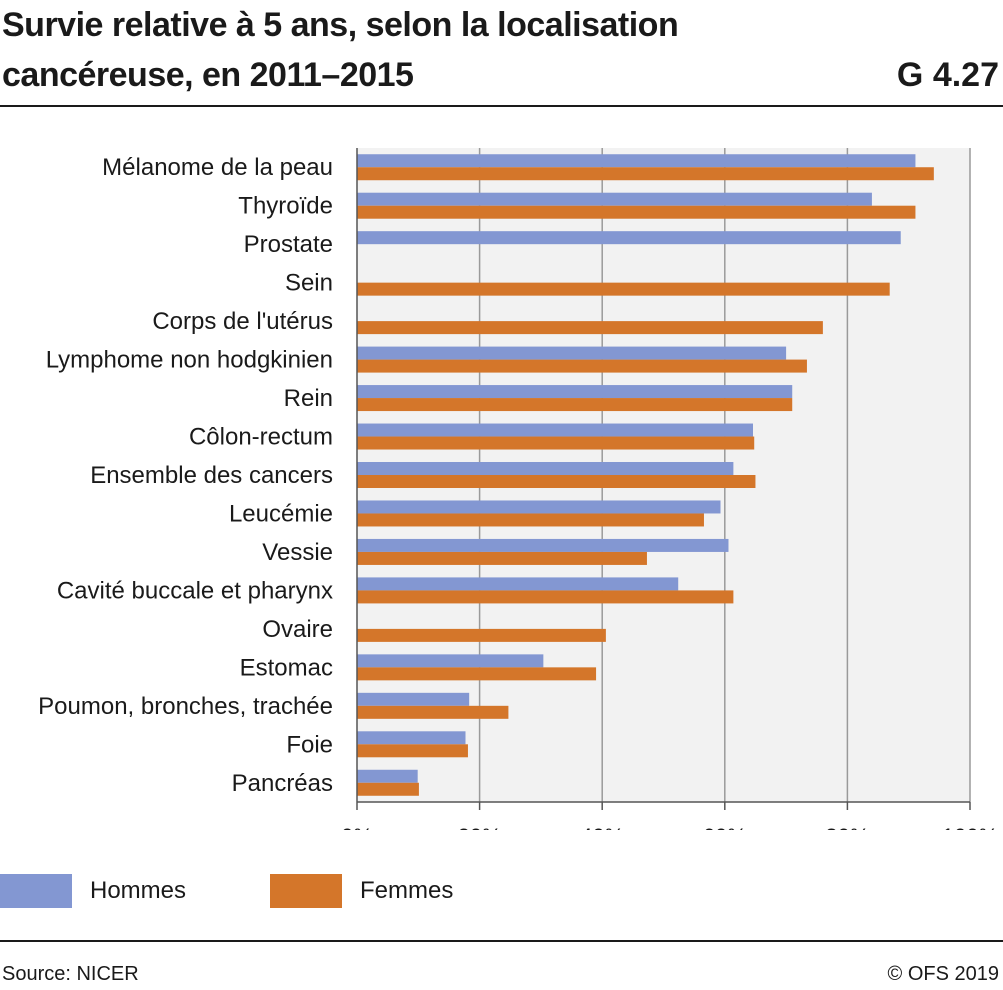 The image size is (1003, 990). Describe the element at coordinates (36, 891) in the screenshot. I see `legend-swatch-hommes` at that location.